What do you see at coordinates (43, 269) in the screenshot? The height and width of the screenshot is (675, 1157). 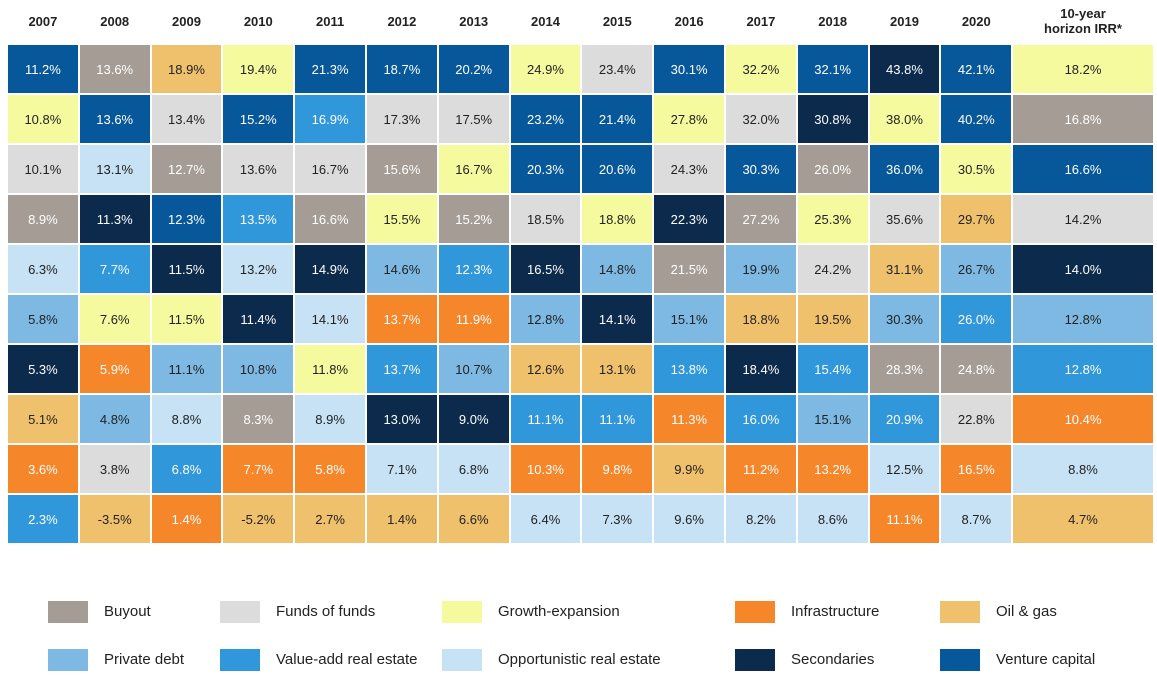 I see `return-cell: 6.3%` at bounding box center [43, 269].